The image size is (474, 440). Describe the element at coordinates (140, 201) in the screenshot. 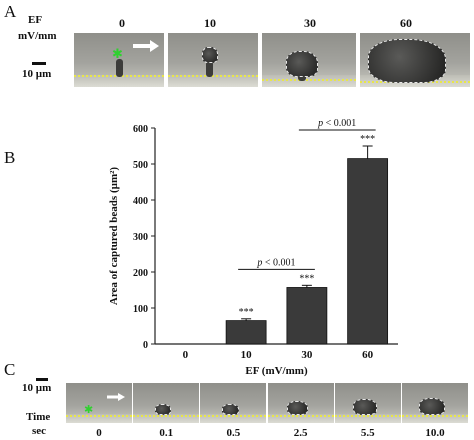

I see `y-tick-label-4: 400` at that location.